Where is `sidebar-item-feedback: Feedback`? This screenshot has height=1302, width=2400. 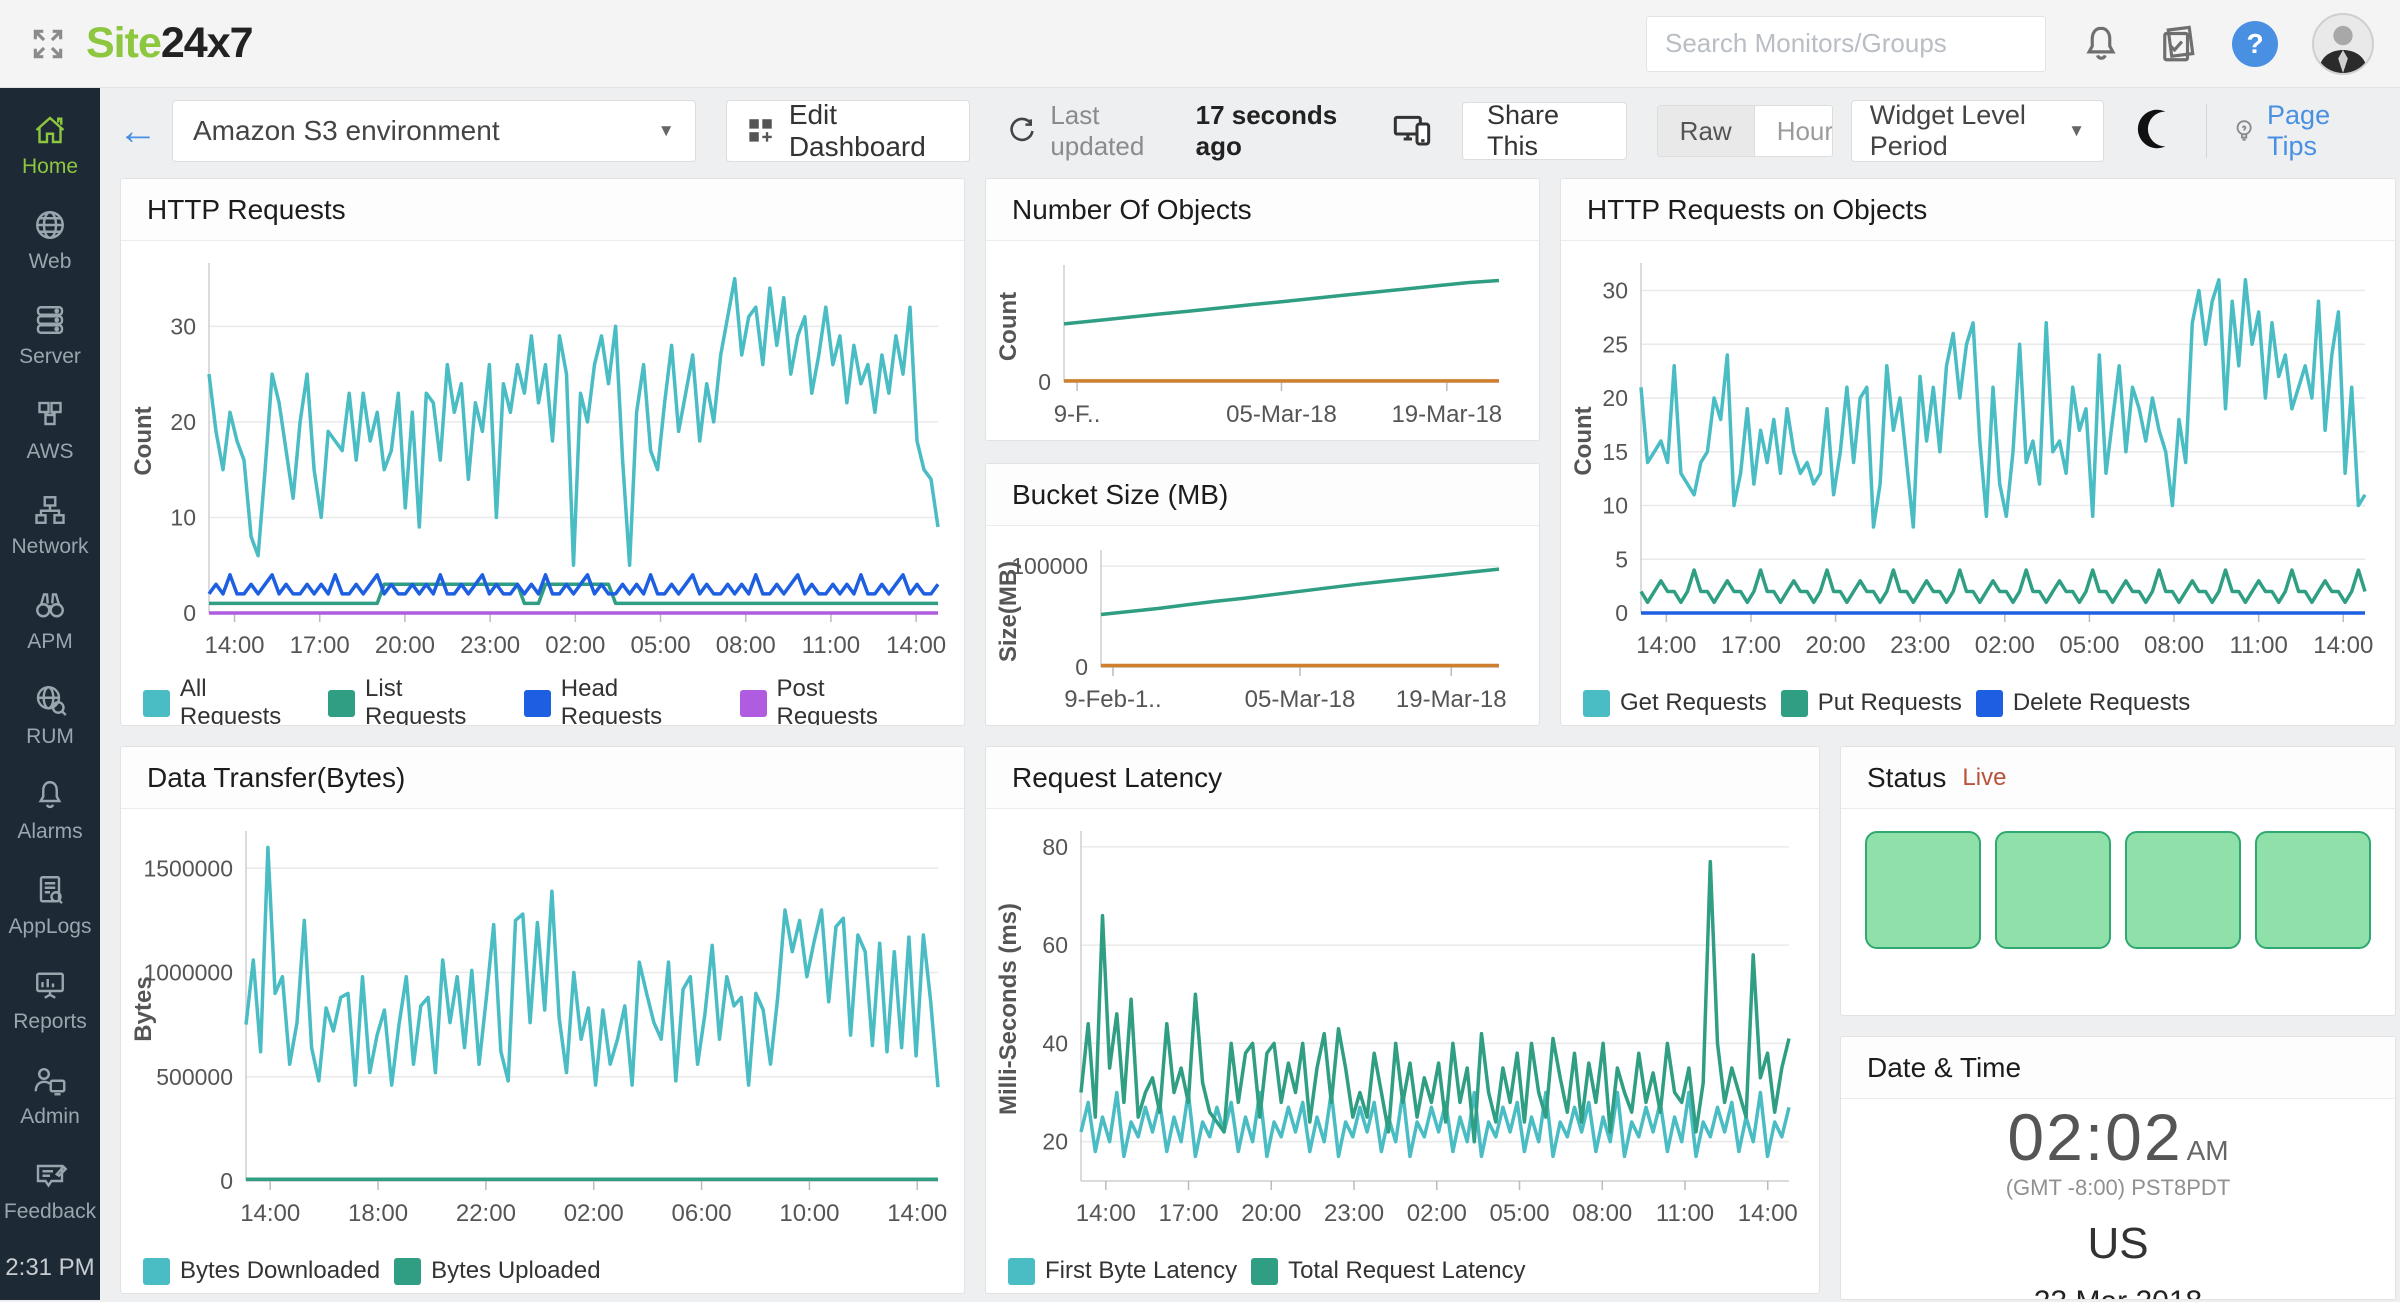
sidebar-item-feedback: Feedback is located at coordinates (50, 1190).